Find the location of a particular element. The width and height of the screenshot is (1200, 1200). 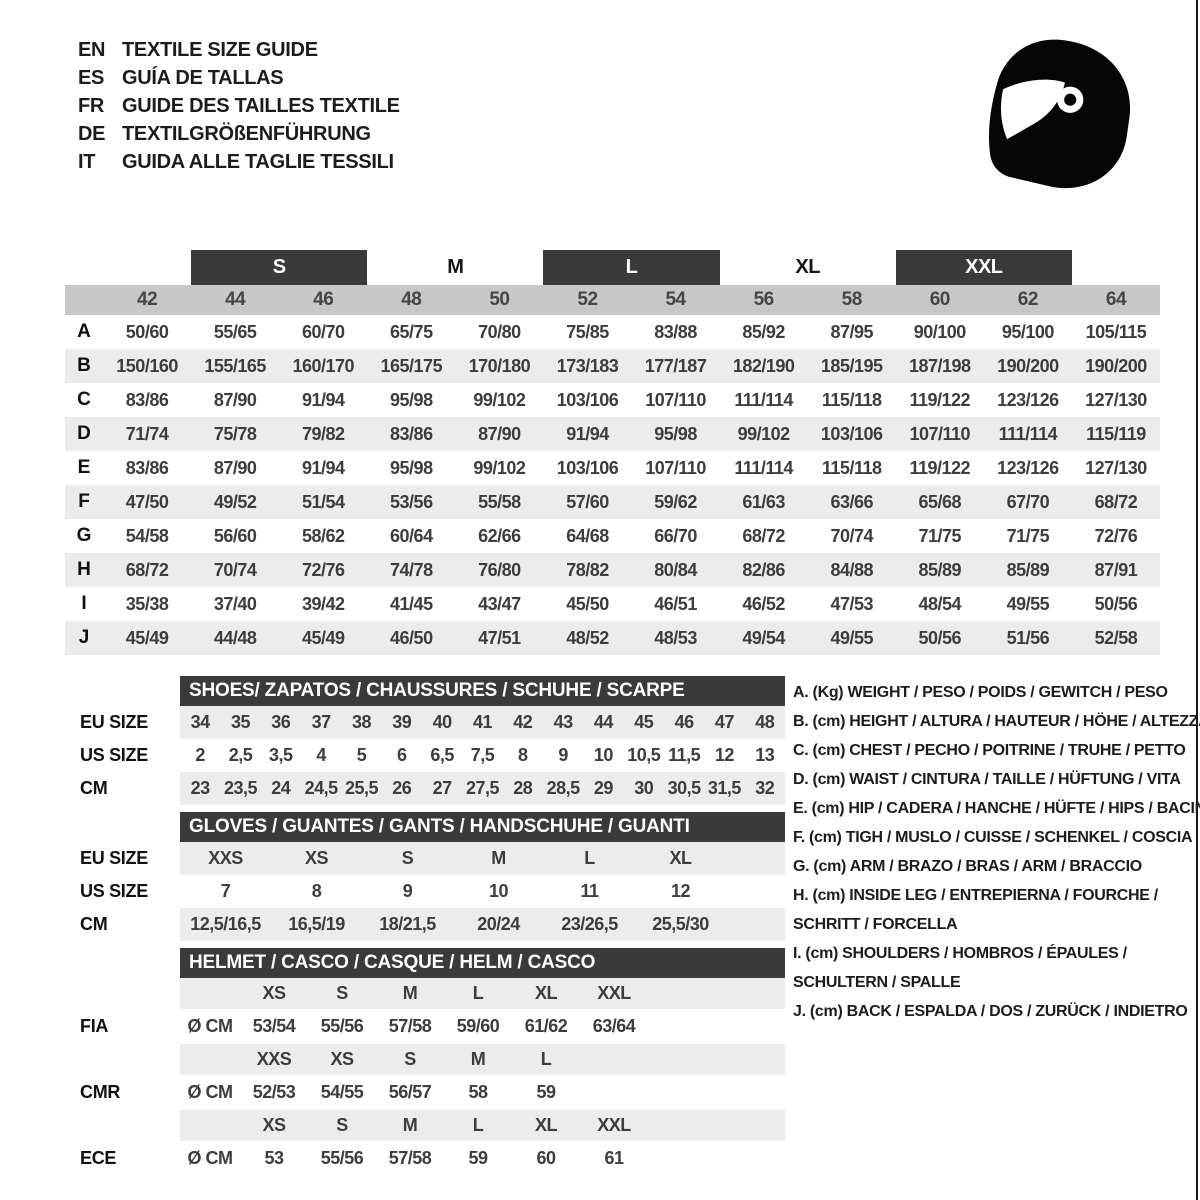

cell: 56/60 is located at coordinates (235, 535).